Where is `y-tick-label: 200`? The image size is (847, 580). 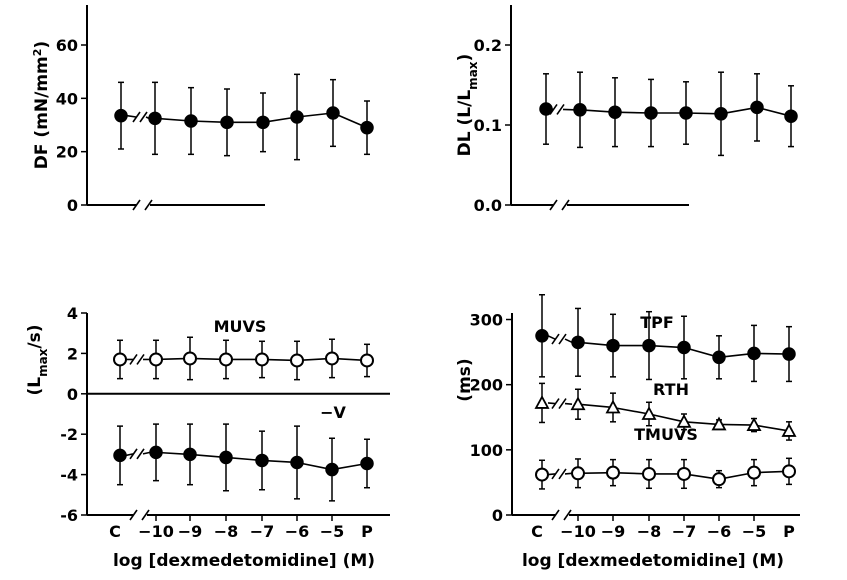
y-tick-label: 200 is located at coordinates (486, 385).